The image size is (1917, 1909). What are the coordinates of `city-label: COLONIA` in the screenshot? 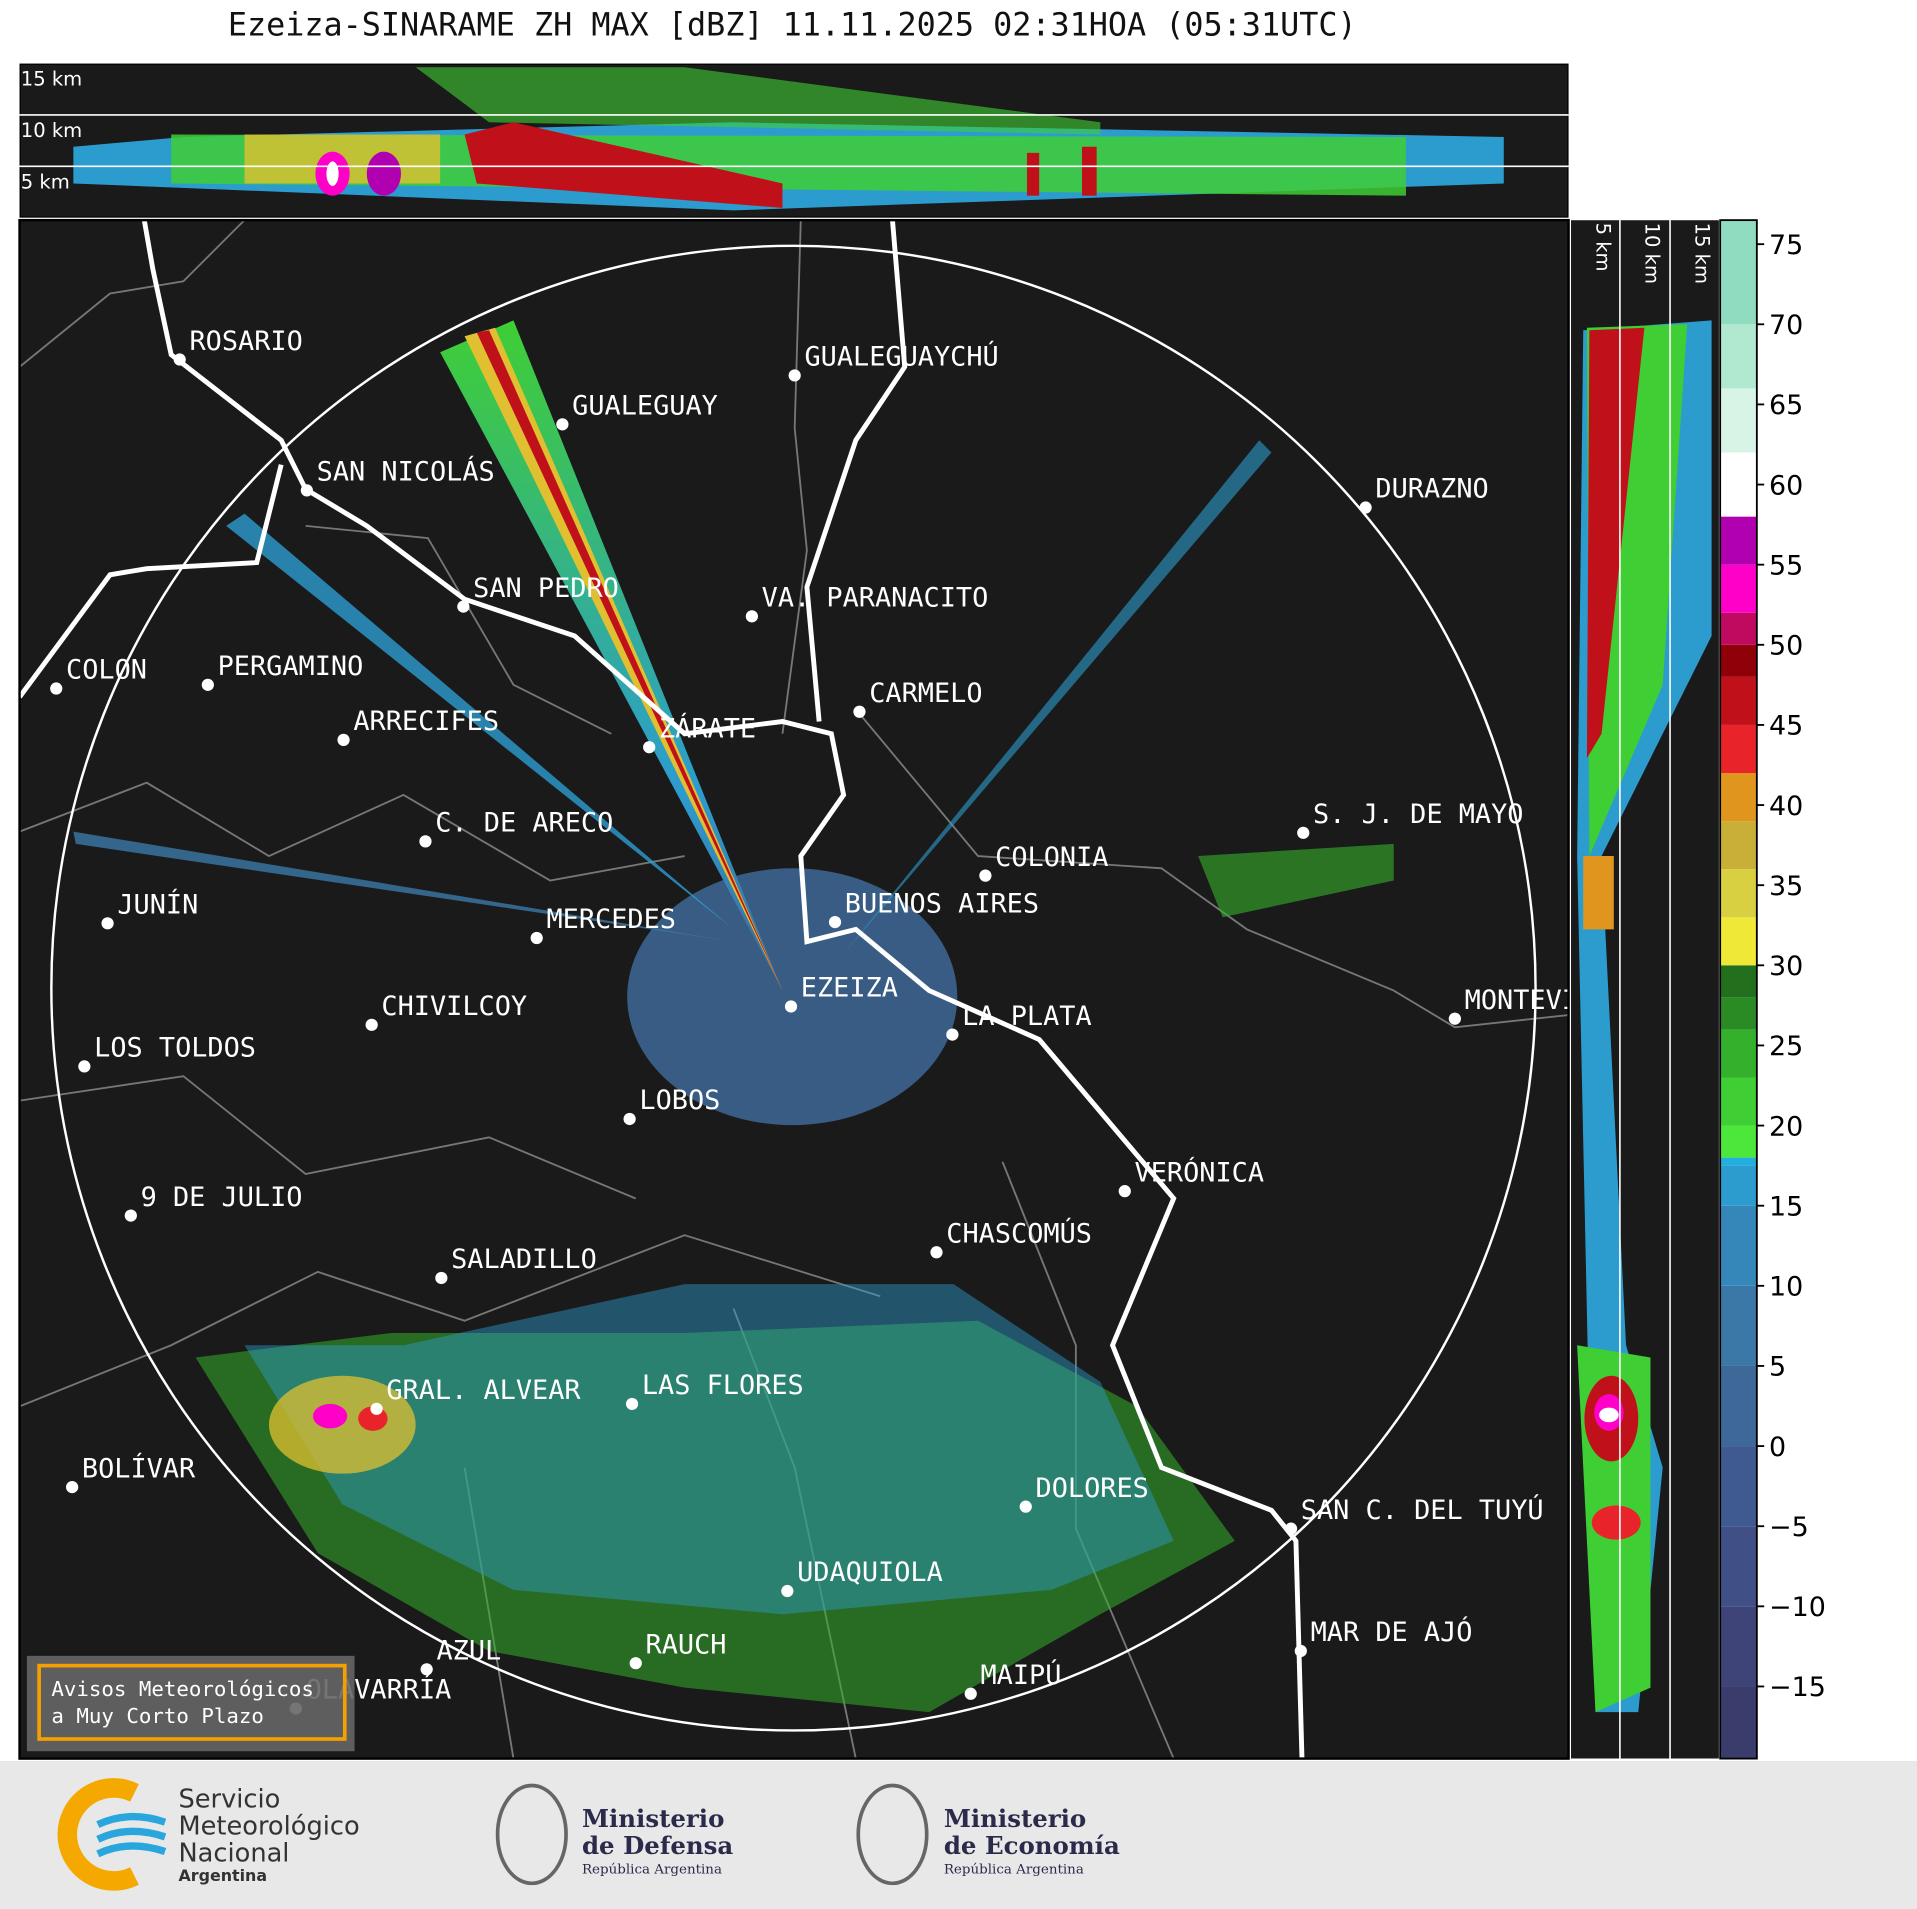 It's located at (1051, 857).